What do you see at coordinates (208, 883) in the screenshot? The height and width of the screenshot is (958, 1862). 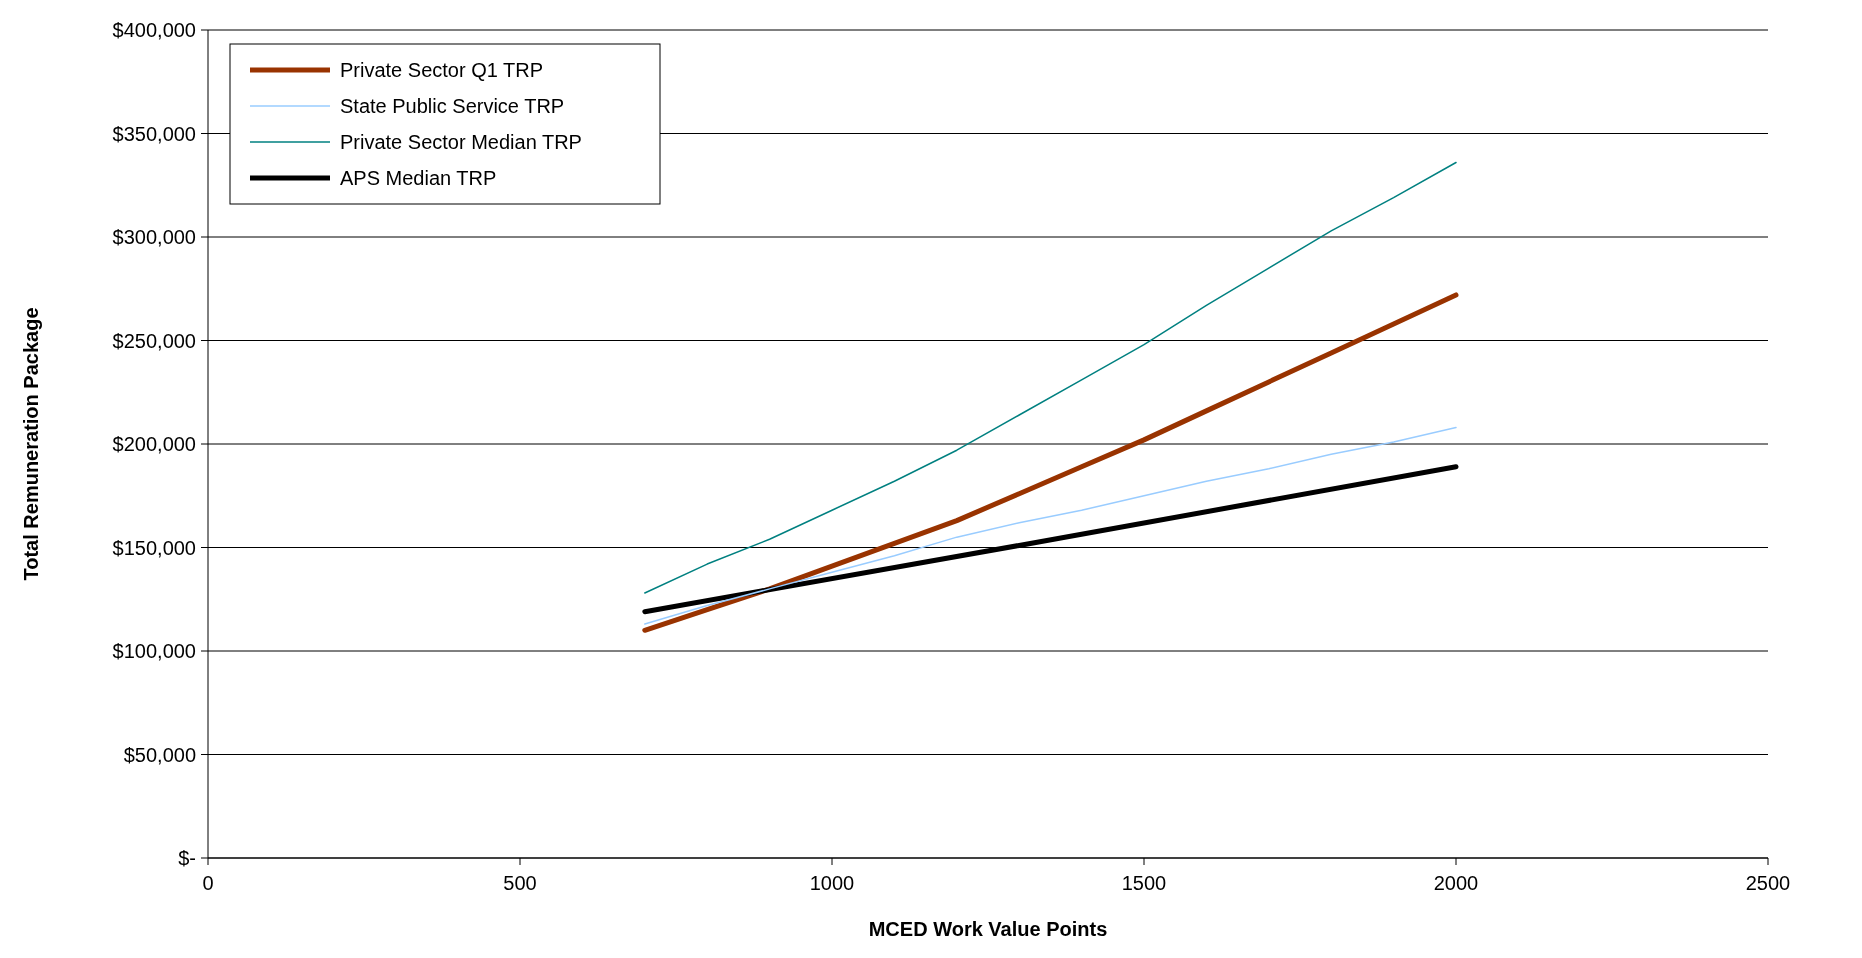 I see `x-tick-label: 0` at bounding box center [208, 883].